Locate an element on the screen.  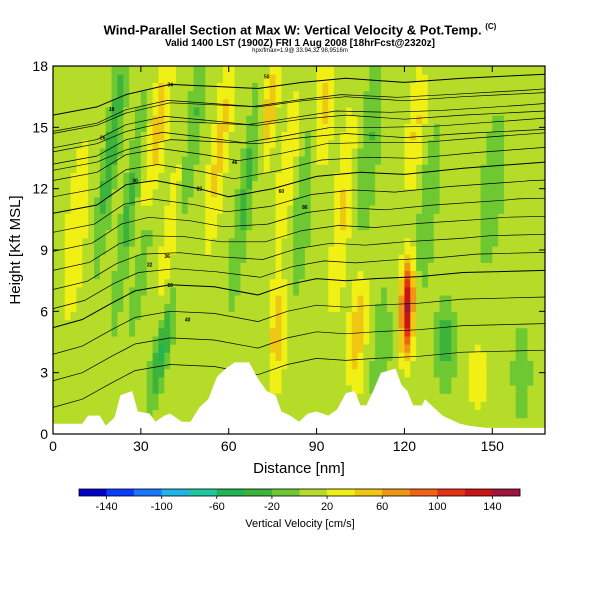
colorbar: -140 -100 -60 -20 20 60 100 140 is located at coordinates (299, 500).